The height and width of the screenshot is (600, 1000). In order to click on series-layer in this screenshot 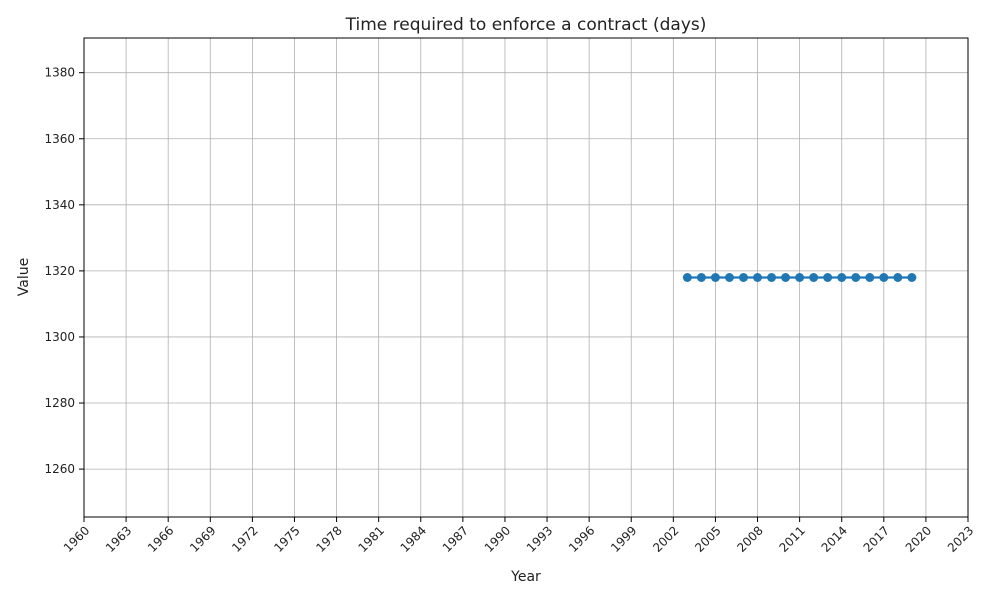, I will do `click(799, 277)`.